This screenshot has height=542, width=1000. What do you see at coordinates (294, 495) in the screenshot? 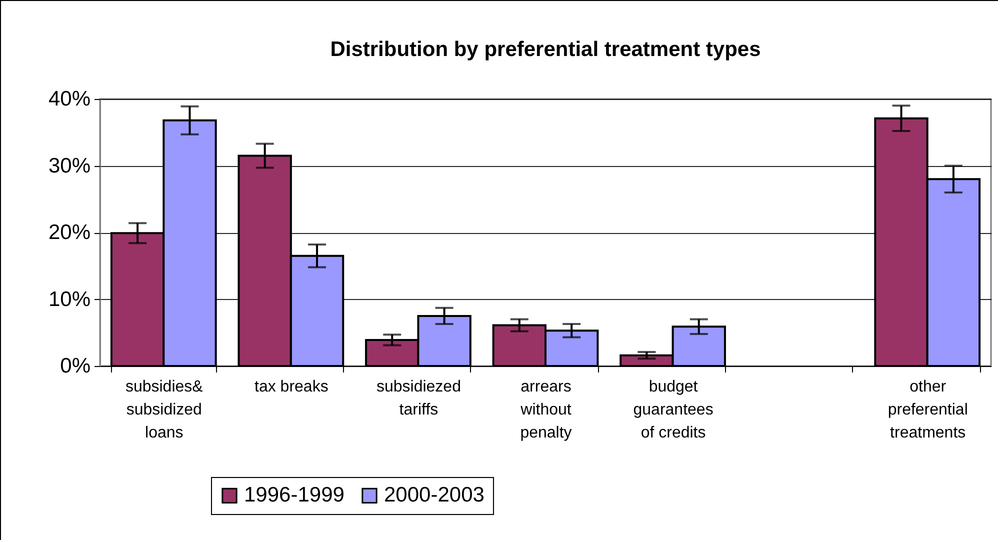
I see `legend-label: 1996-1999` at bounding box center [294, 495].